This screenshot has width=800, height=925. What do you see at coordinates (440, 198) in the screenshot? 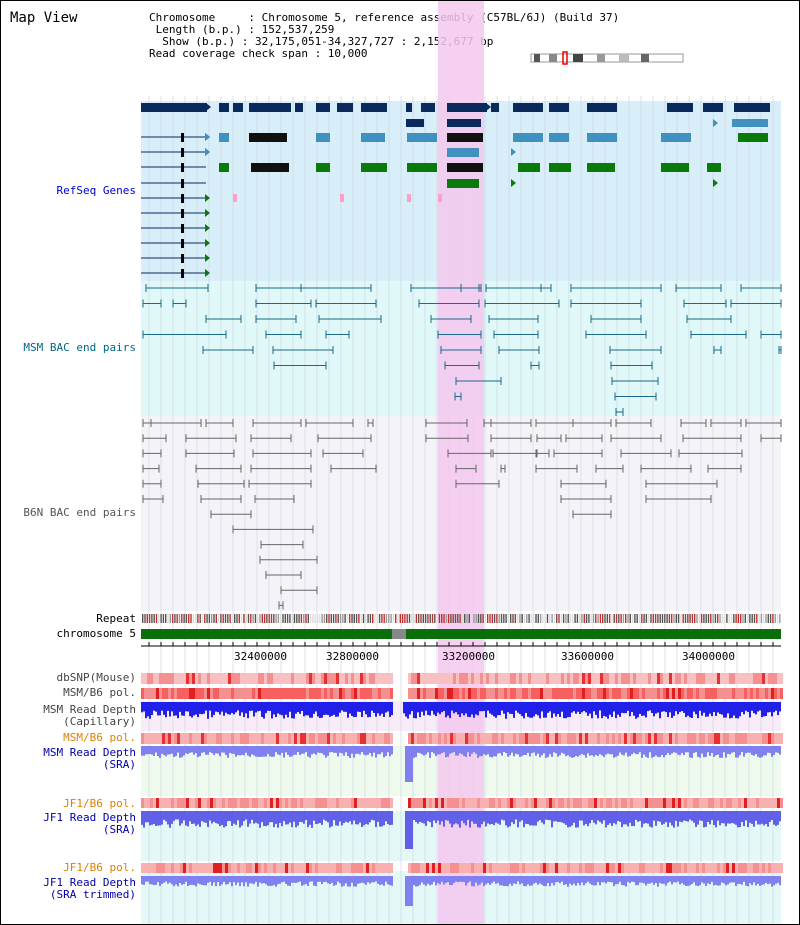
I see `gene-mark` at bounding box center [440, 198].